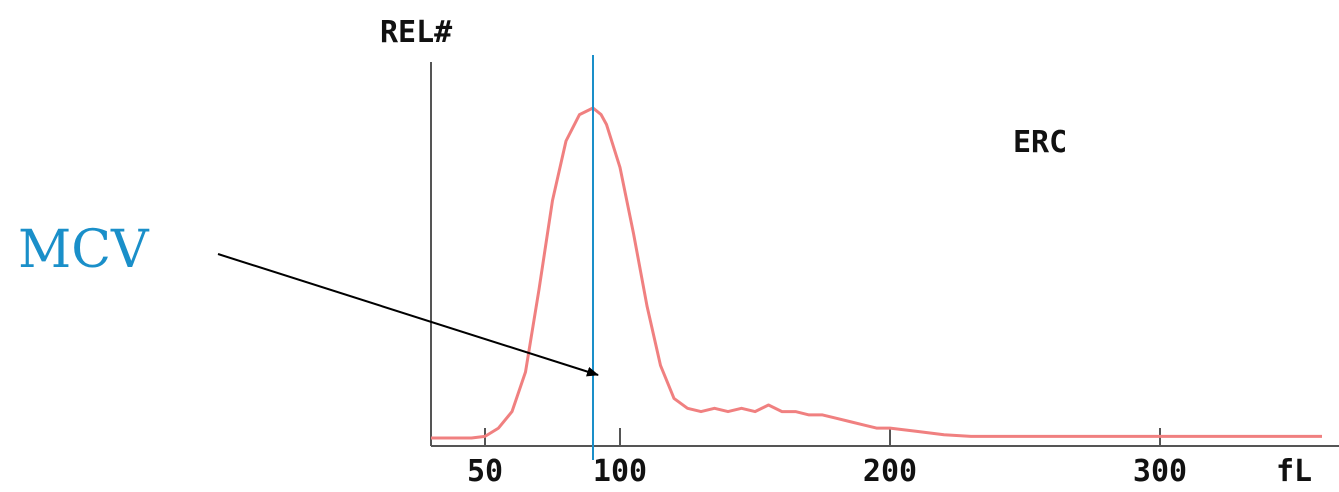 The width and height of the screenshot is (1339, 492). Describe the element at coordinates (416, 32) in the screenshot. I see `y-axis-label: REL#` at that location.